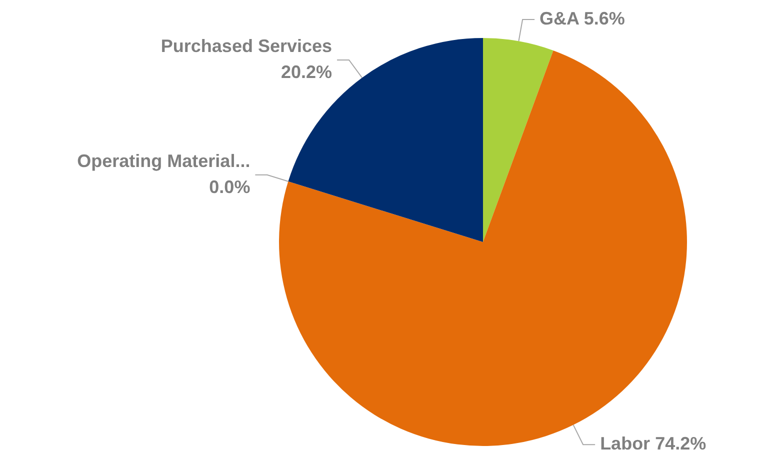  I want to click on text: 0.0%, so click(229, 186).